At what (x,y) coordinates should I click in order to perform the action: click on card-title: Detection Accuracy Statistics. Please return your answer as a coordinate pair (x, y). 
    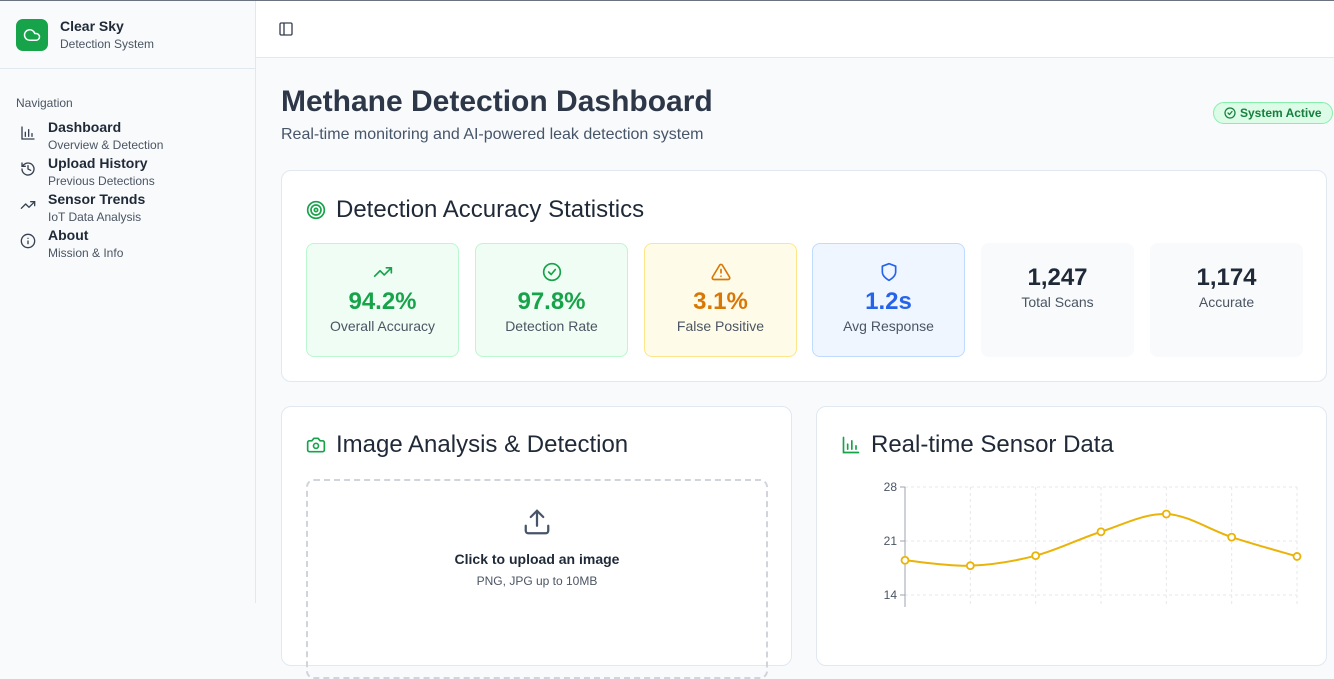
    Looking at the image, I should click on (490, 209).